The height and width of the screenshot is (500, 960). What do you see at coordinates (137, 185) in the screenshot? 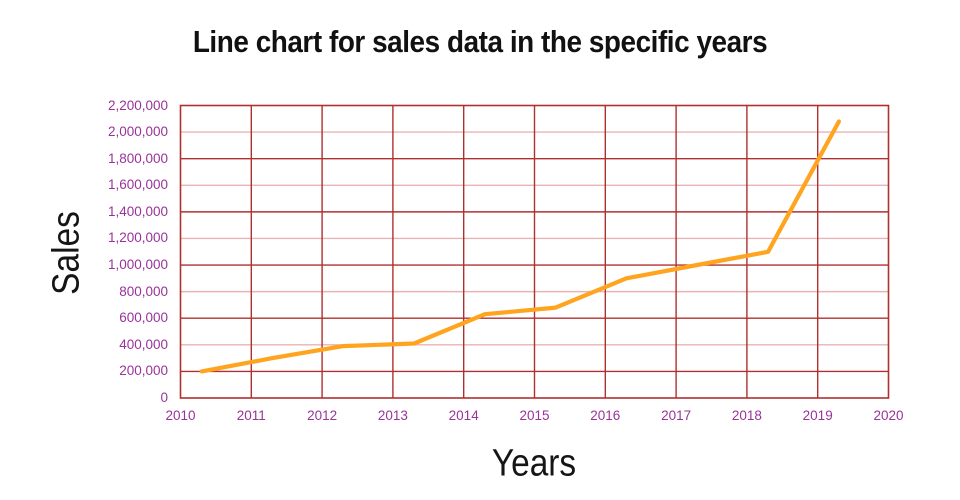
I see `y-tick-label: 1,600,000` at bounding box center [137, 185].